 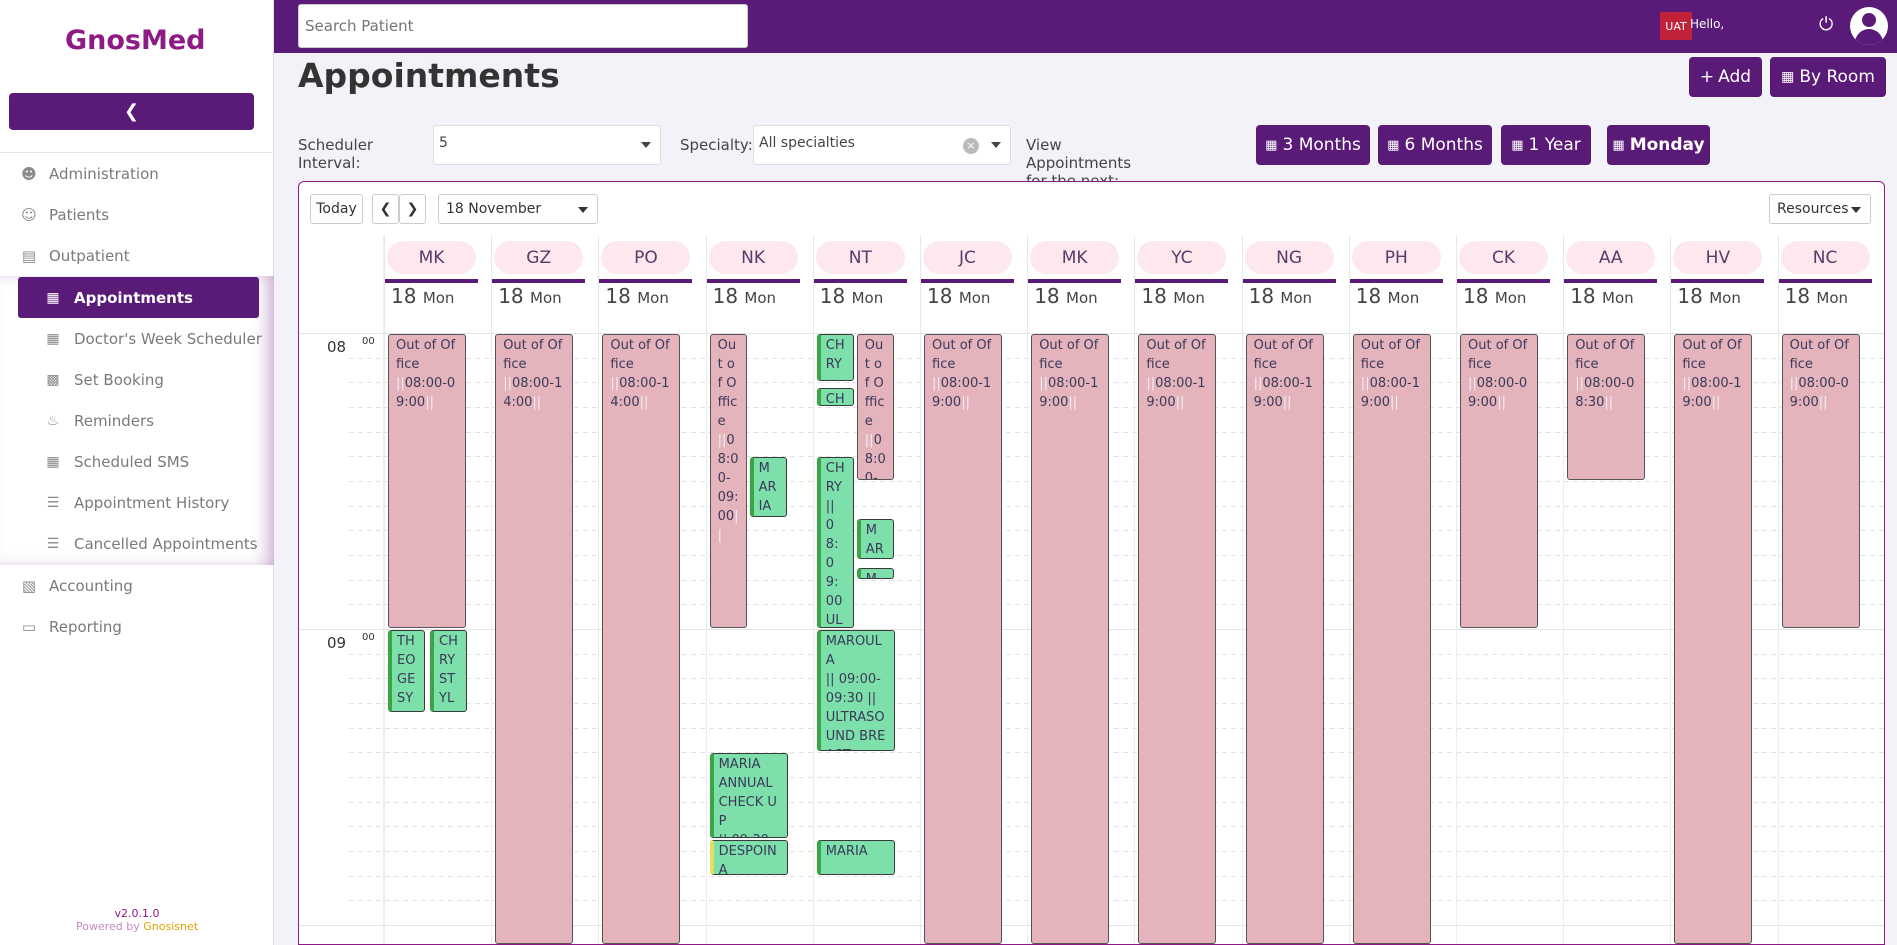 I want to click on calculator-icon: ▧, so click(x=29, y=585).